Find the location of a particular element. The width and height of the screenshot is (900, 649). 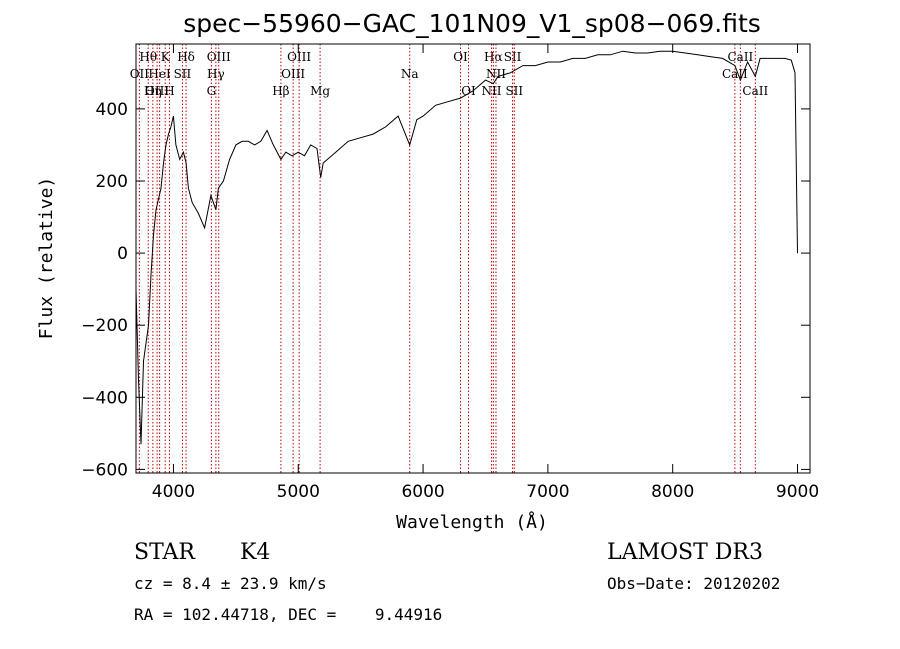

x-axis-label: Wavelength (Å) is located at coordinates (472, 522).